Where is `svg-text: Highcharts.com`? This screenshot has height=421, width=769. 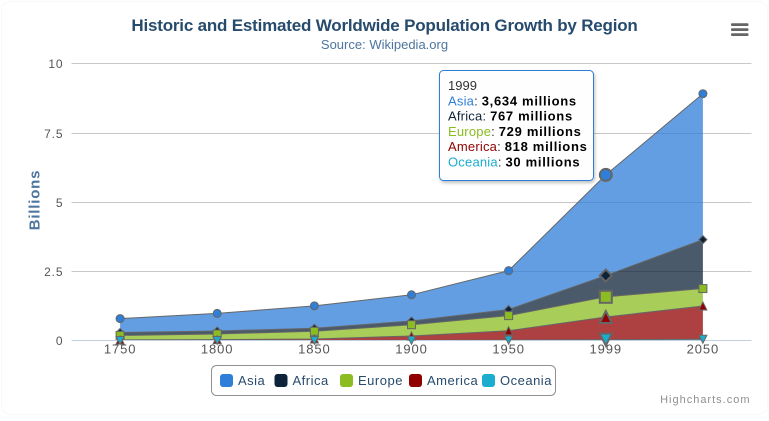 svg-text: Highcharts.com is located at coordinates (705, 400).